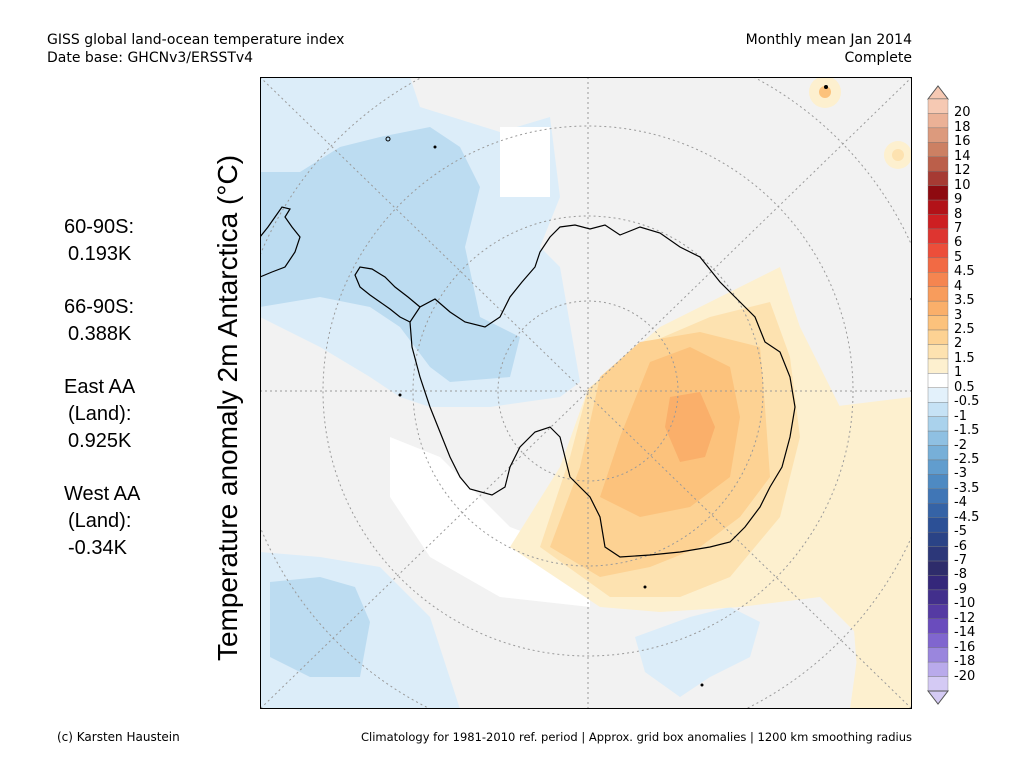 This screenshot has width=1024, height=768. What do you see at coordinates (965, 618) in the screenshot?
I see `legend-tick-label: -12` at bounding box center [965, 618].